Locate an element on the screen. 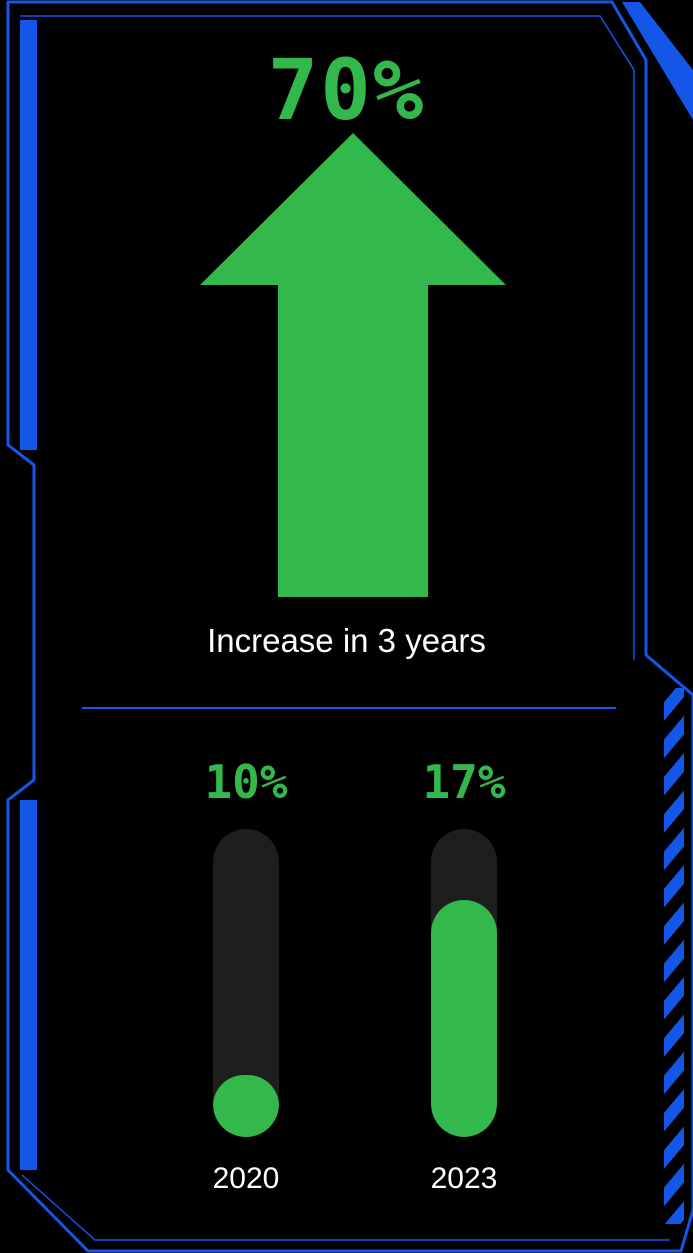 This screenshot has width=693, height=1253. frame-right-hatched-strip is located at coordinates (674, 956).